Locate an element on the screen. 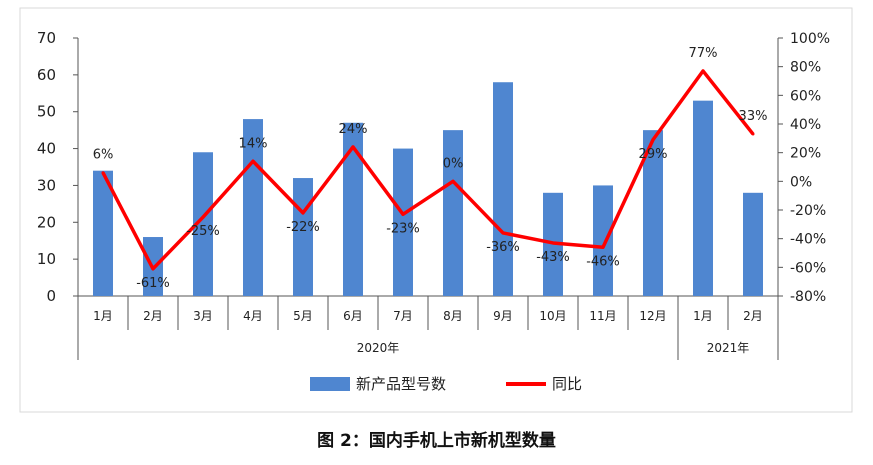  x-tick-label: 4月 is located at coordinates (253, 316).